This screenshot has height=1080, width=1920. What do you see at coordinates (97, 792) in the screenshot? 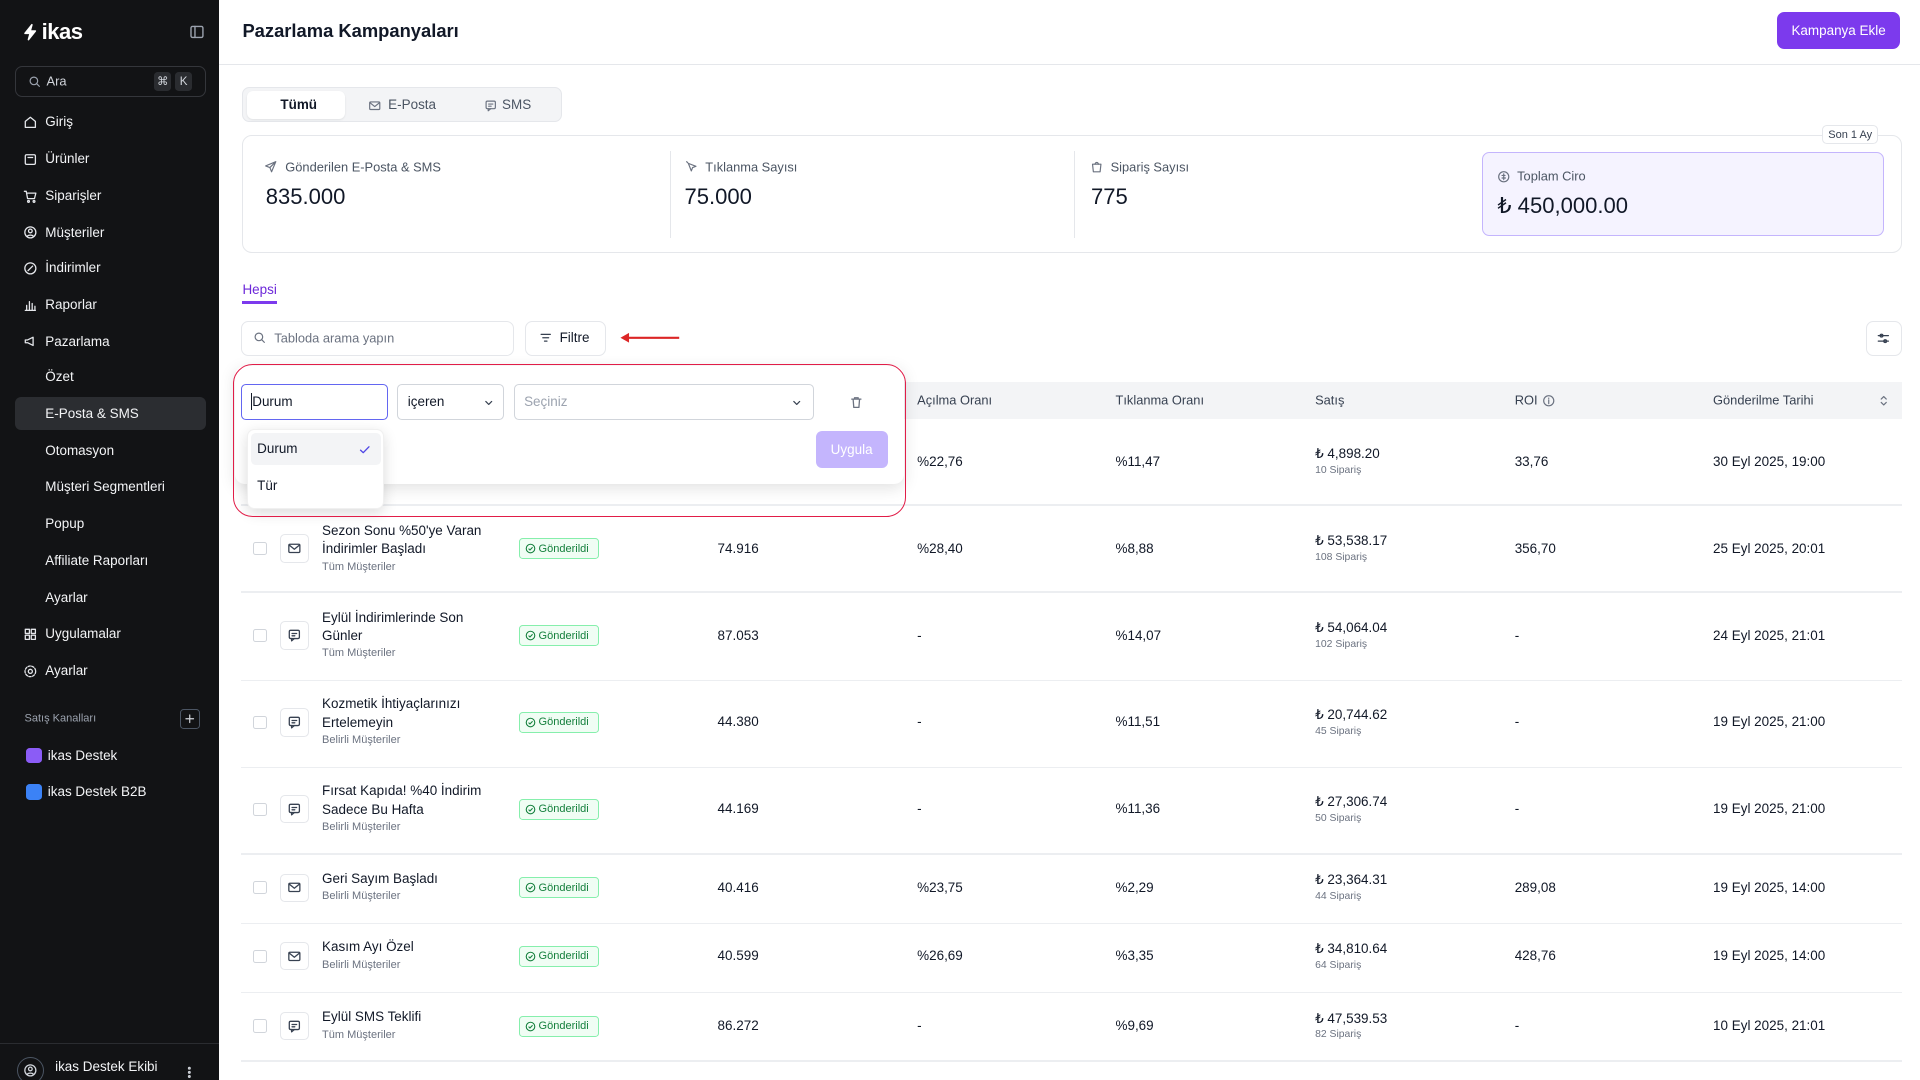
I see `channel-item: ikas Destek B2B` at bounding box center [97, 792].